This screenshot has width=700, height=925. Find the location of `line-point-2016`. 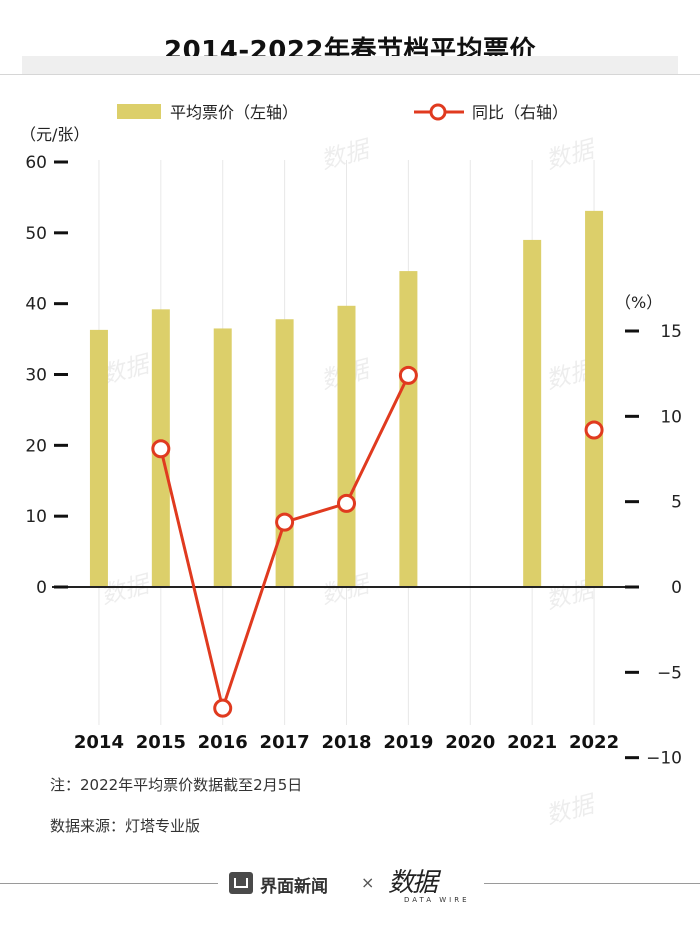

line-point-2016 is located at coordinates (223, 708).